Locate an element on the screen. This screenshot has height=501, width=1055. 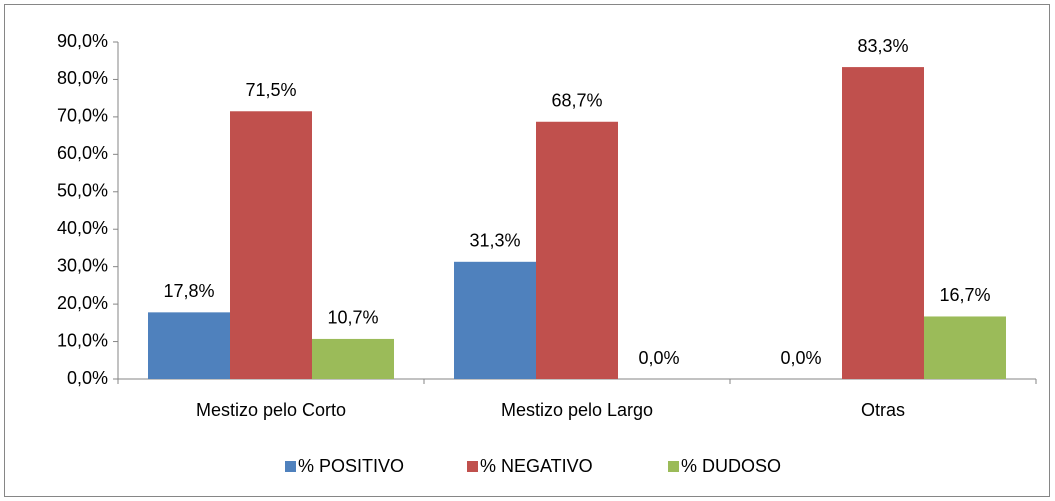
value-label: 10,7% is located at coordinates (352, 318).